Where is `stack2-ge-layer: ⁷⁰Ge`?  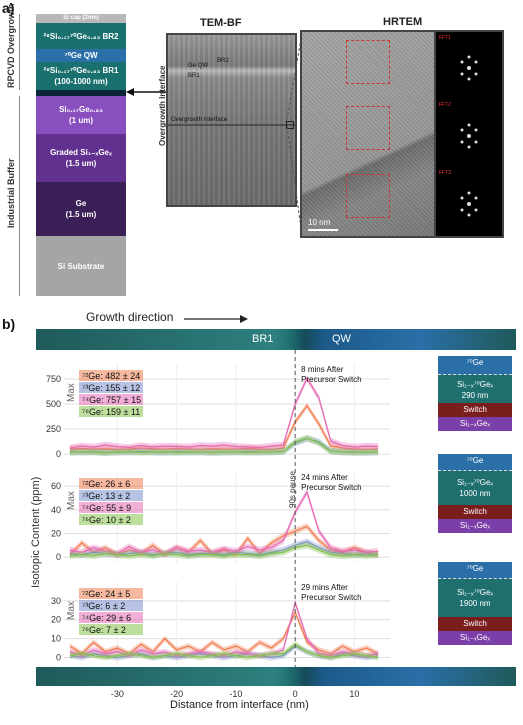 stack2-ge-layer: ⁷⁰Ge is located at coordinates (475, 461).